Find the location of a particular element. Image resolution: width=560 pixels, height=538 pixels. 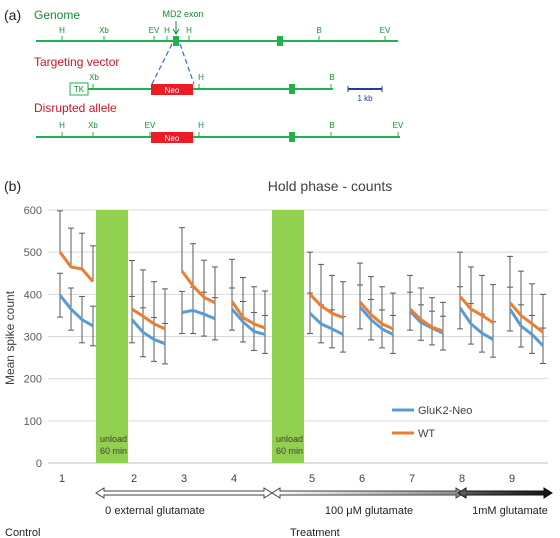

neo-box-targeting is located at coordinates (172, 89).